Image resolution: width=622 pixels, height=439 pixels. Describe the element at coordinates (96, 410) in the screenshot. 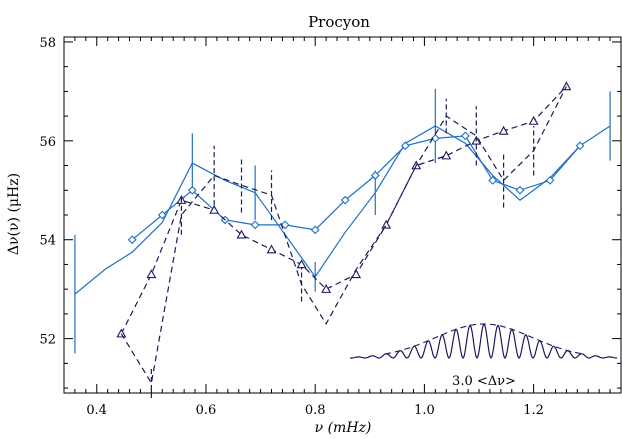

I see `x-tick-label: 0.4` at that location.